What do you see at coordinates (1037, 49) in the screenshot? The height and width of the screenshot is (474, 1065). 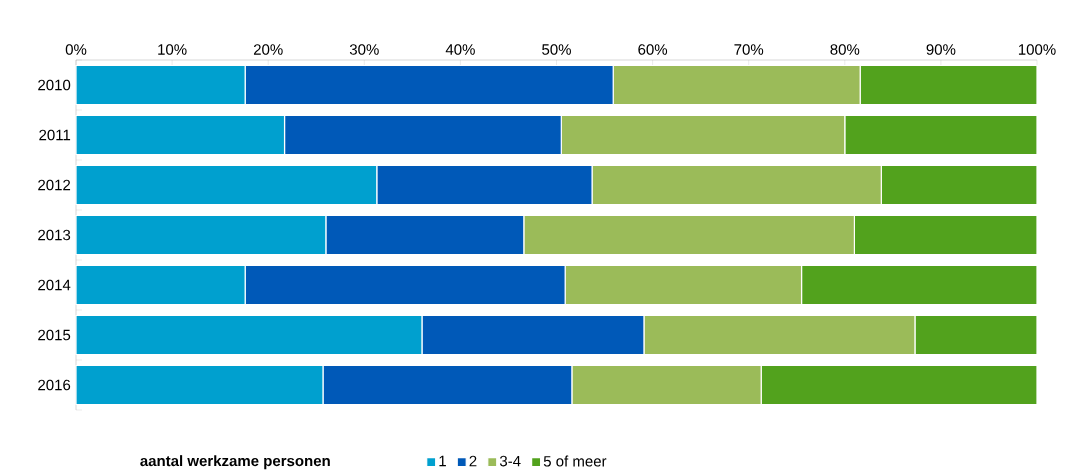 I see `x-tick-label: 100%` at bounding box center [1037, 49].